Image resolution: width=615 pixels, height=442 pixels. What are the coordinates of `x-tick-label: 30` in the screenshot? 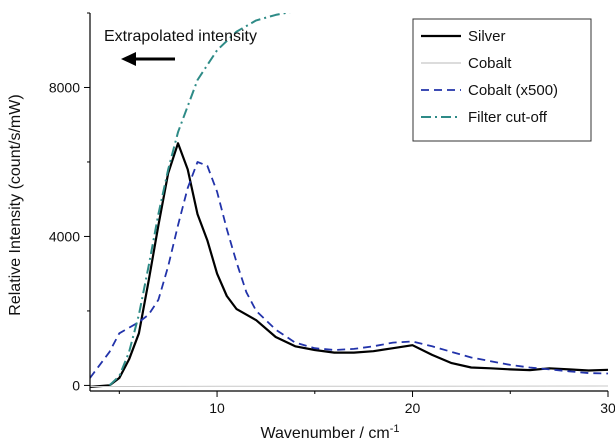 It's located at (607, 408).